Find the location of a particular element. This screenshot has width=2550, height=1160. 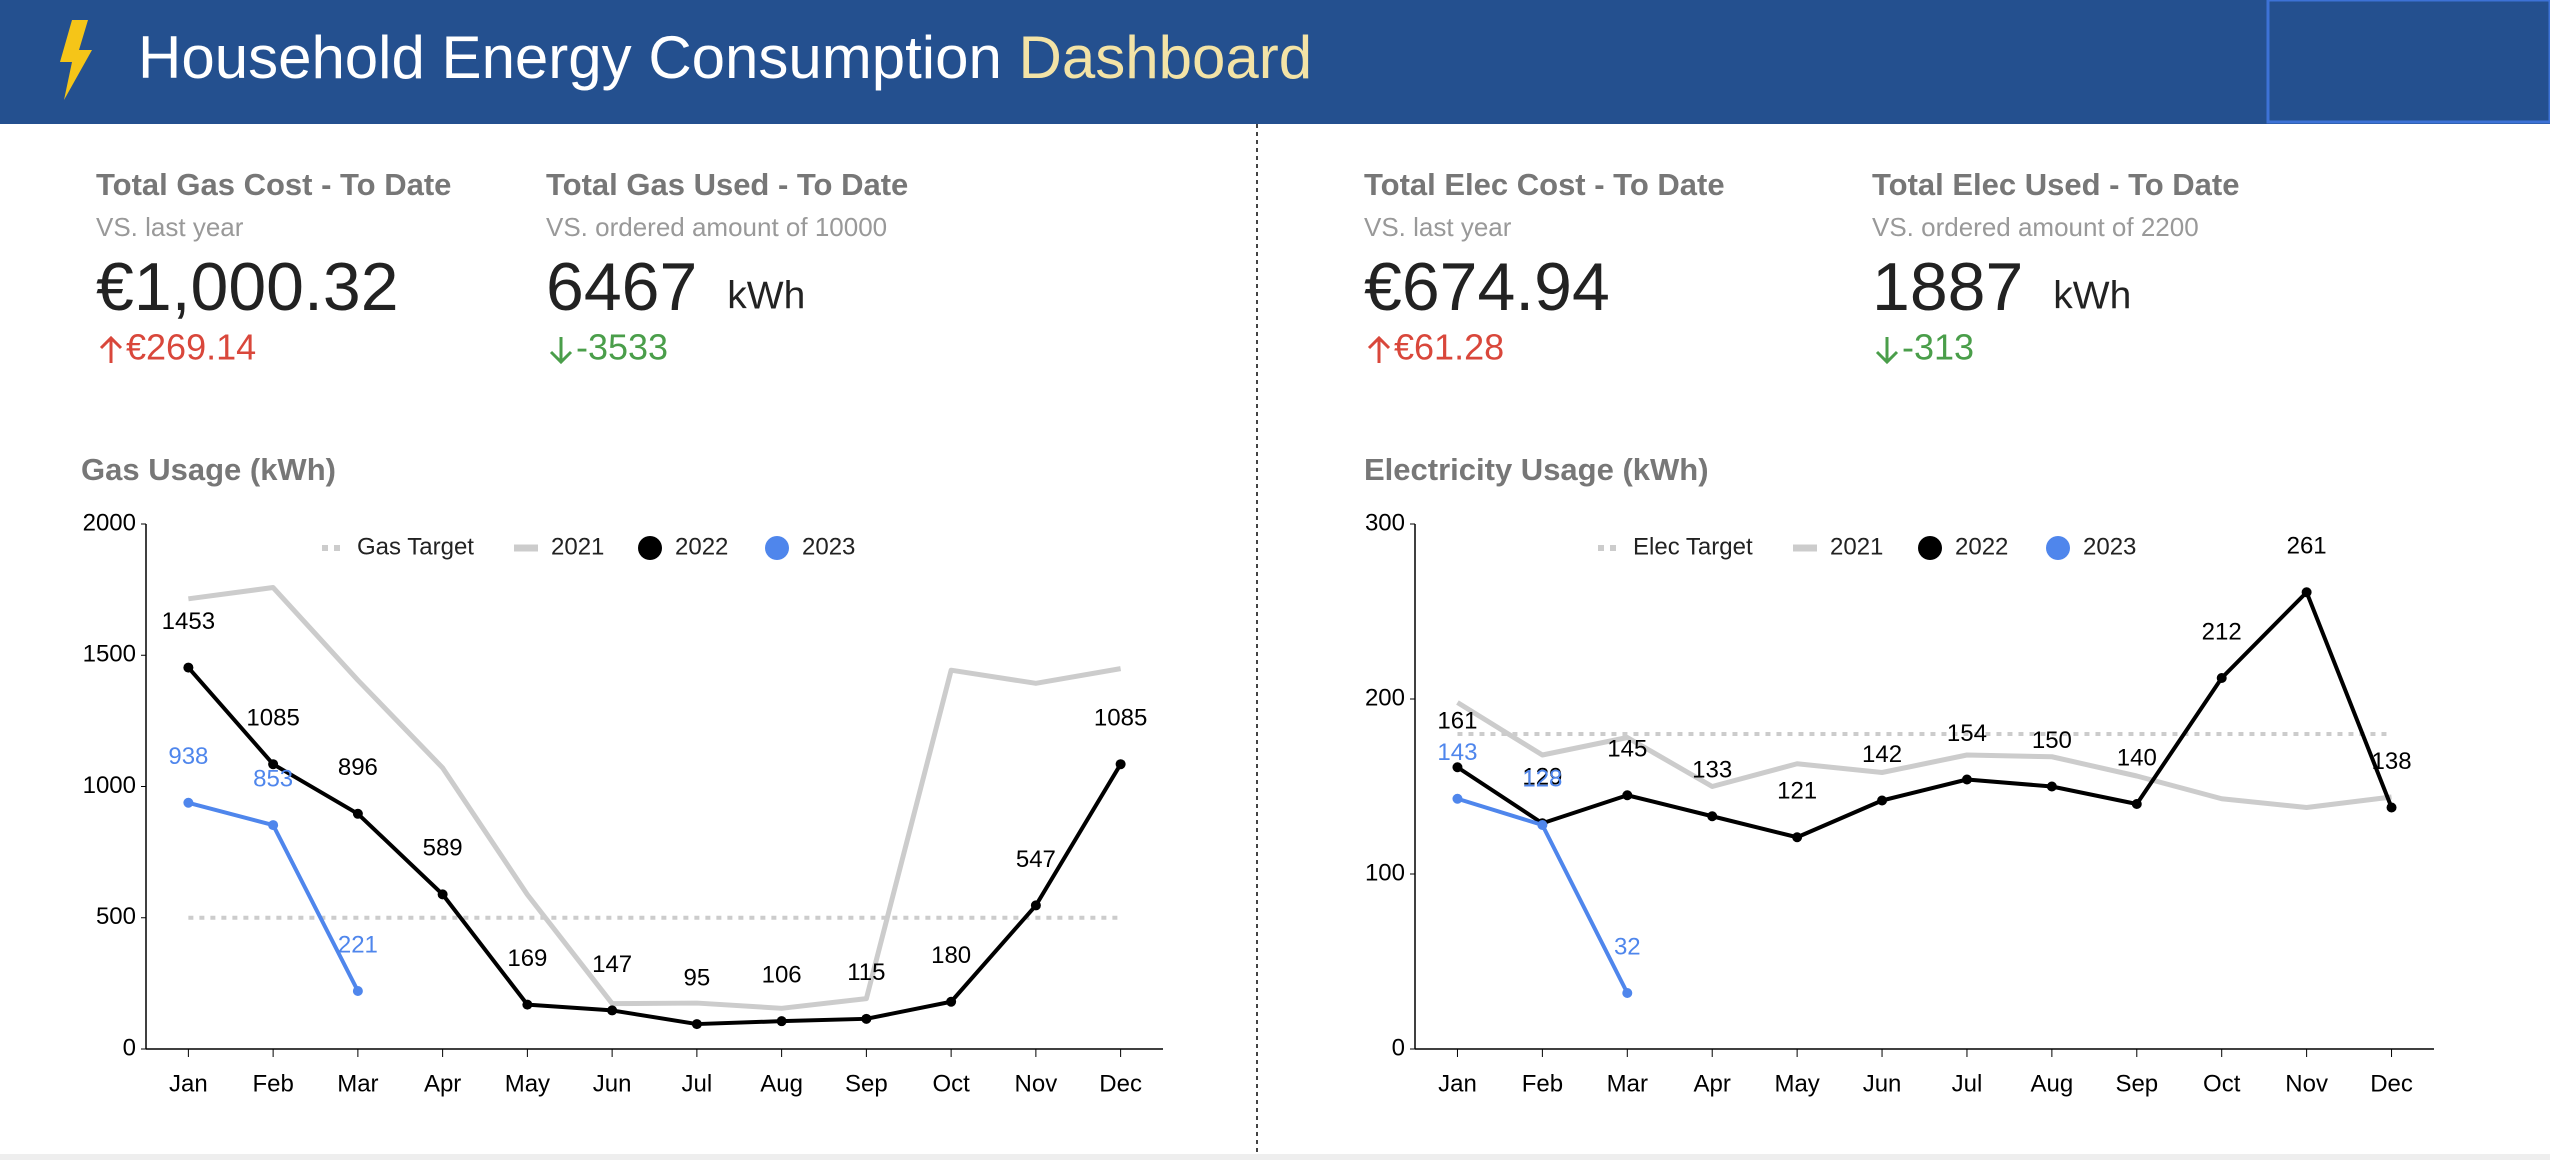

legend-label: 2022 is located at coordinates (701, 546).